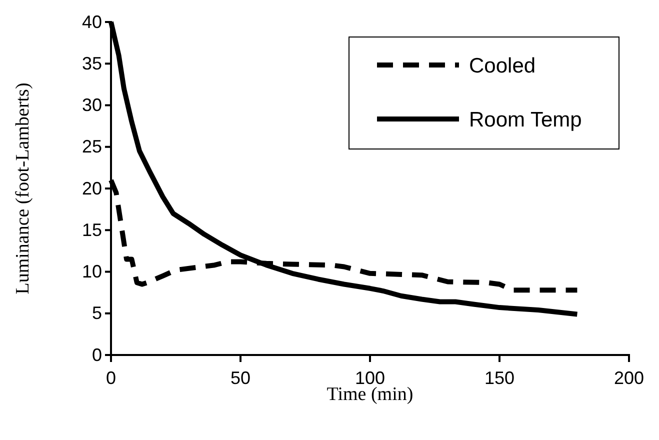 The image size is (659, 440). I want to click on y-tick-label: 40, so click(92, 22).